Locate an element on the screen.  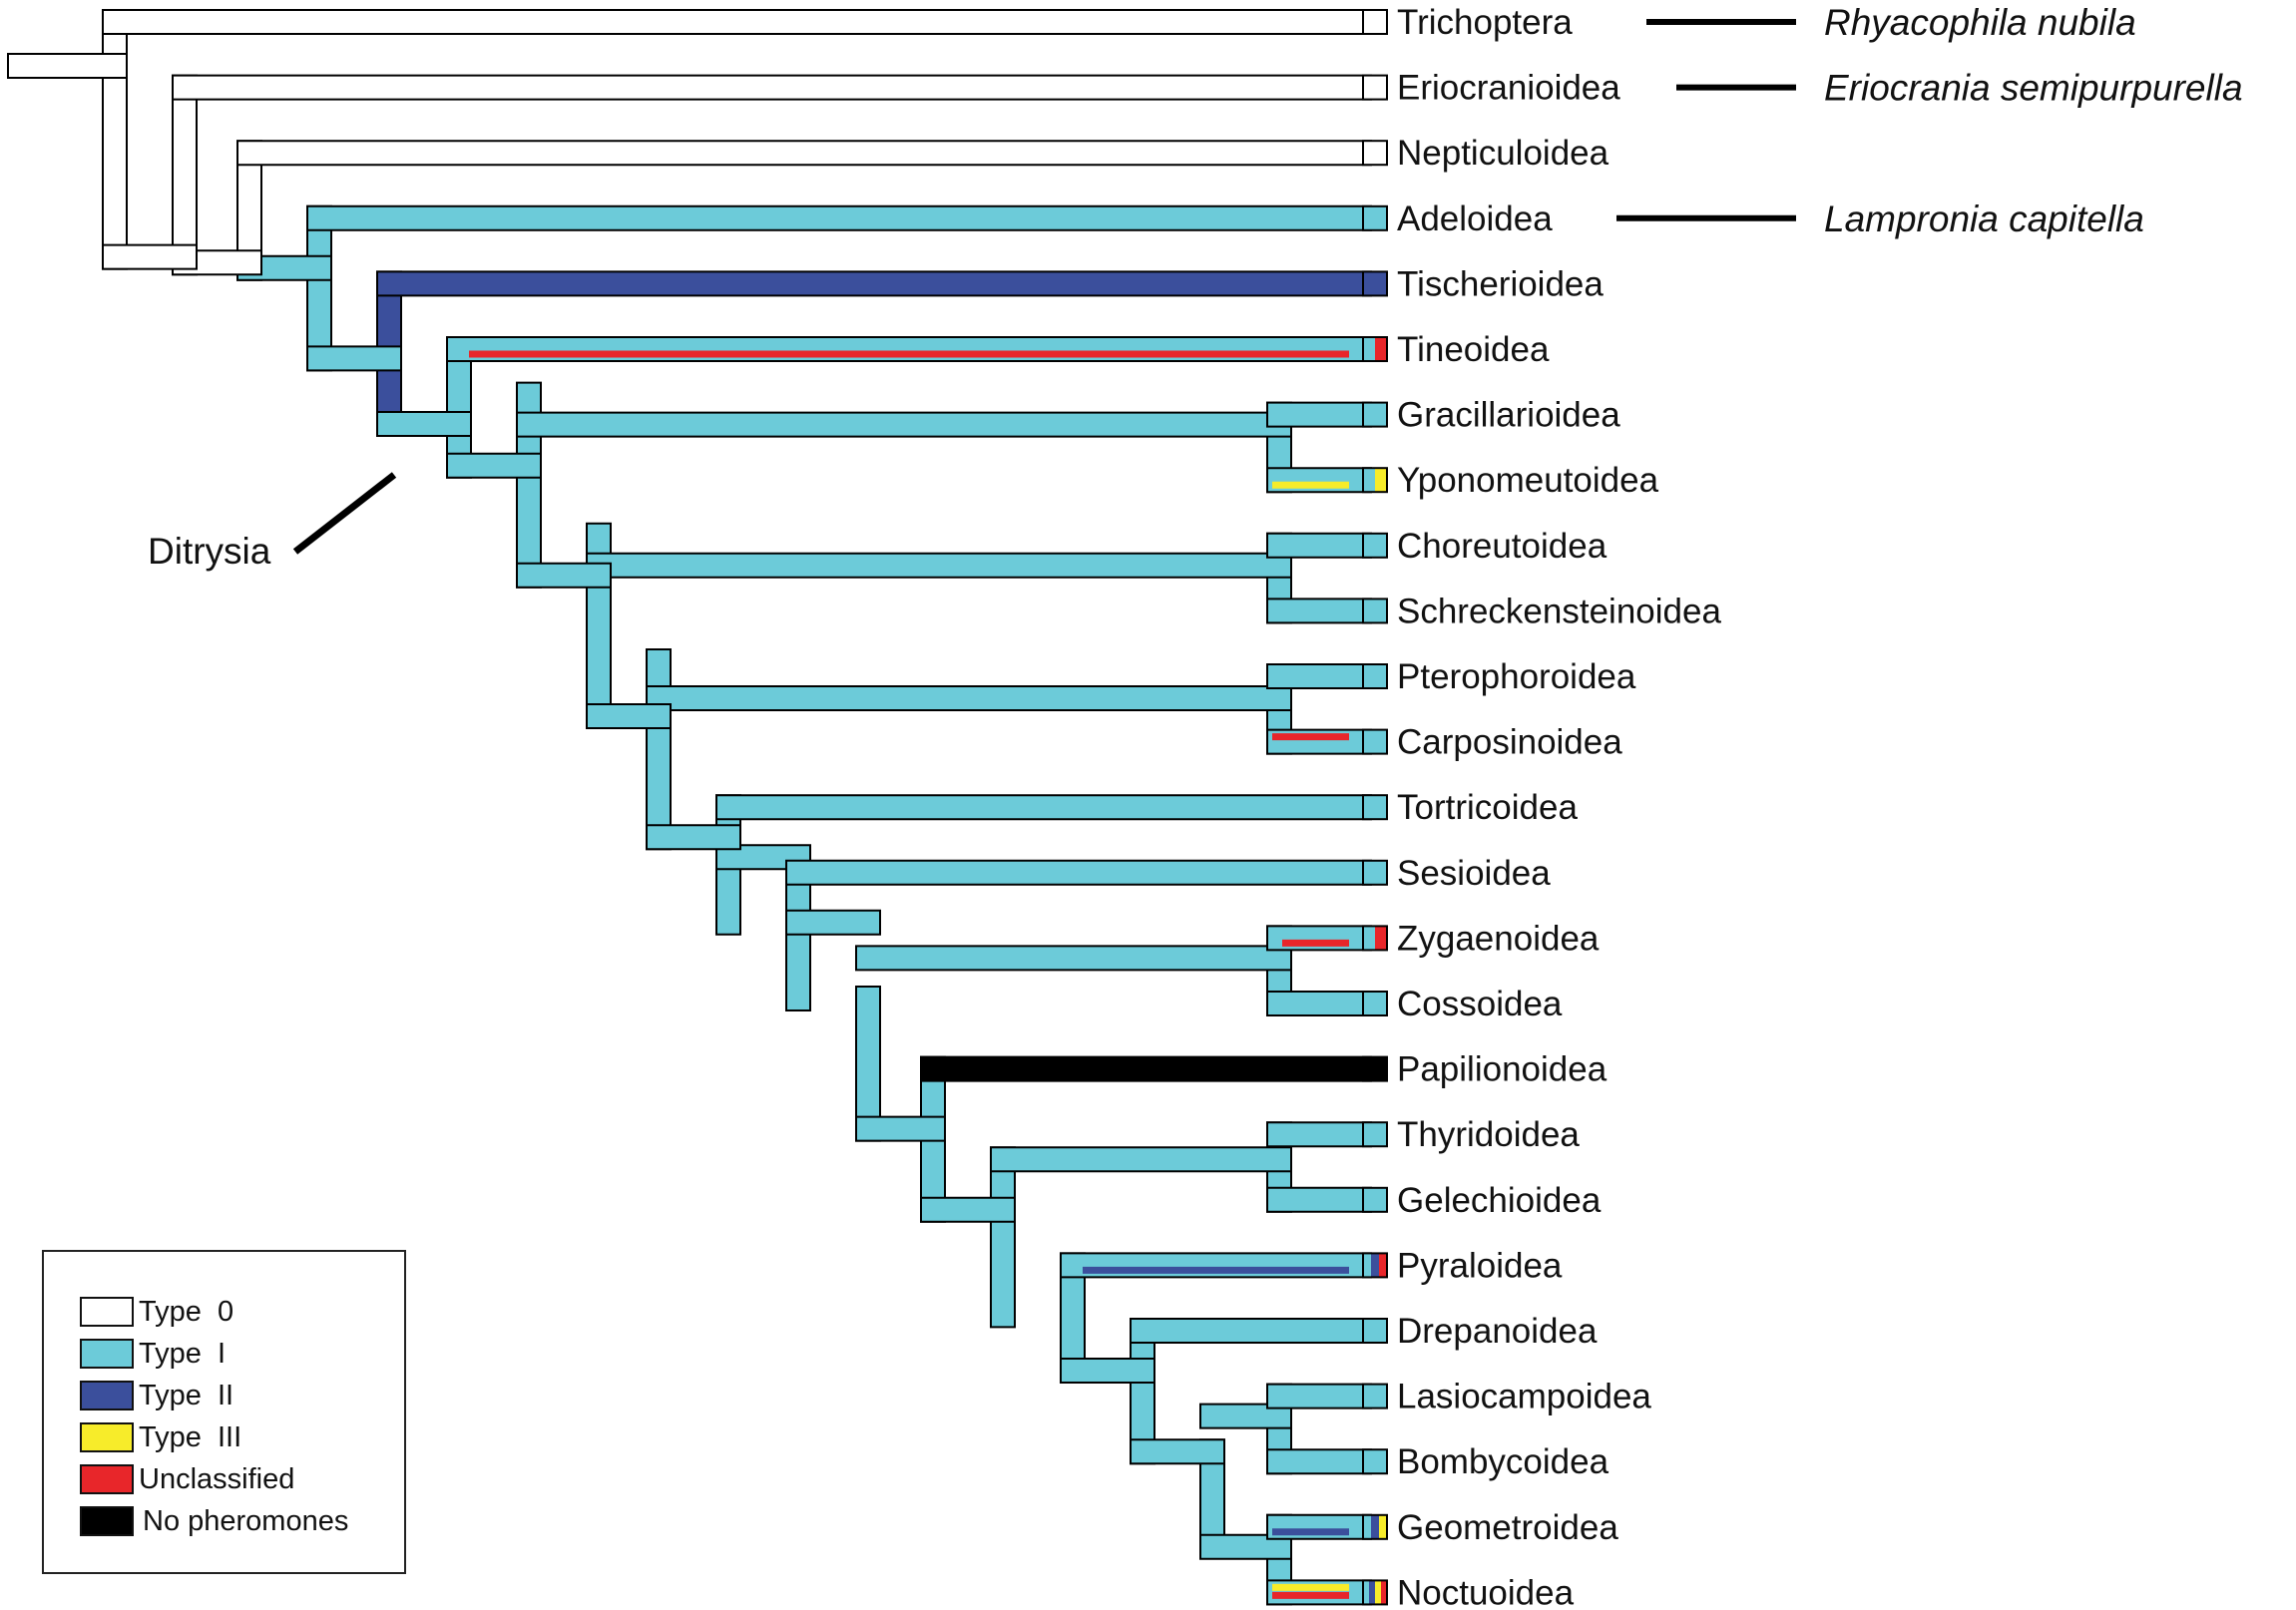
taxon-label-papilionoidea: Papilionoidea is located at coordinates (1502, 1069).